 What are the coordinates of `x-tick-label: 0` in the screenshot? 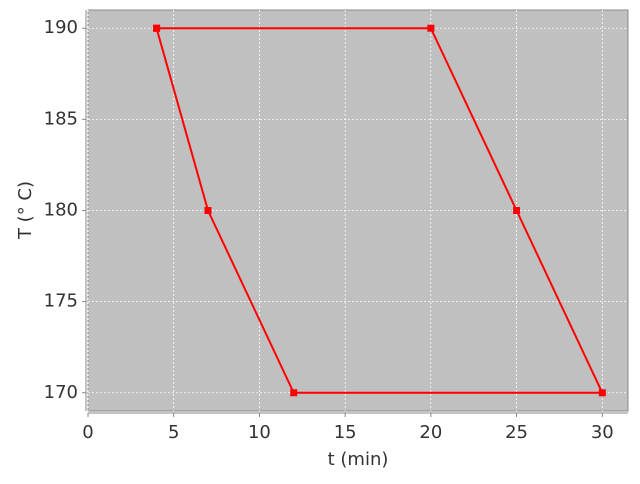 It's located at (87, 432).